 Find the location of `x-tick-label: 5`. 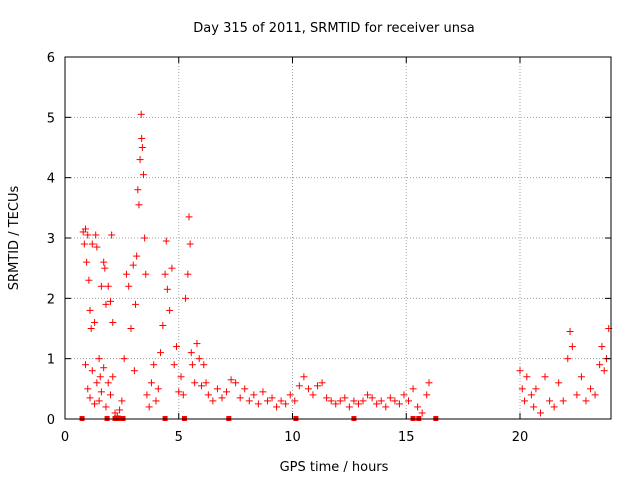

x-tick-label: 5 is located at coordinates (179, 437).